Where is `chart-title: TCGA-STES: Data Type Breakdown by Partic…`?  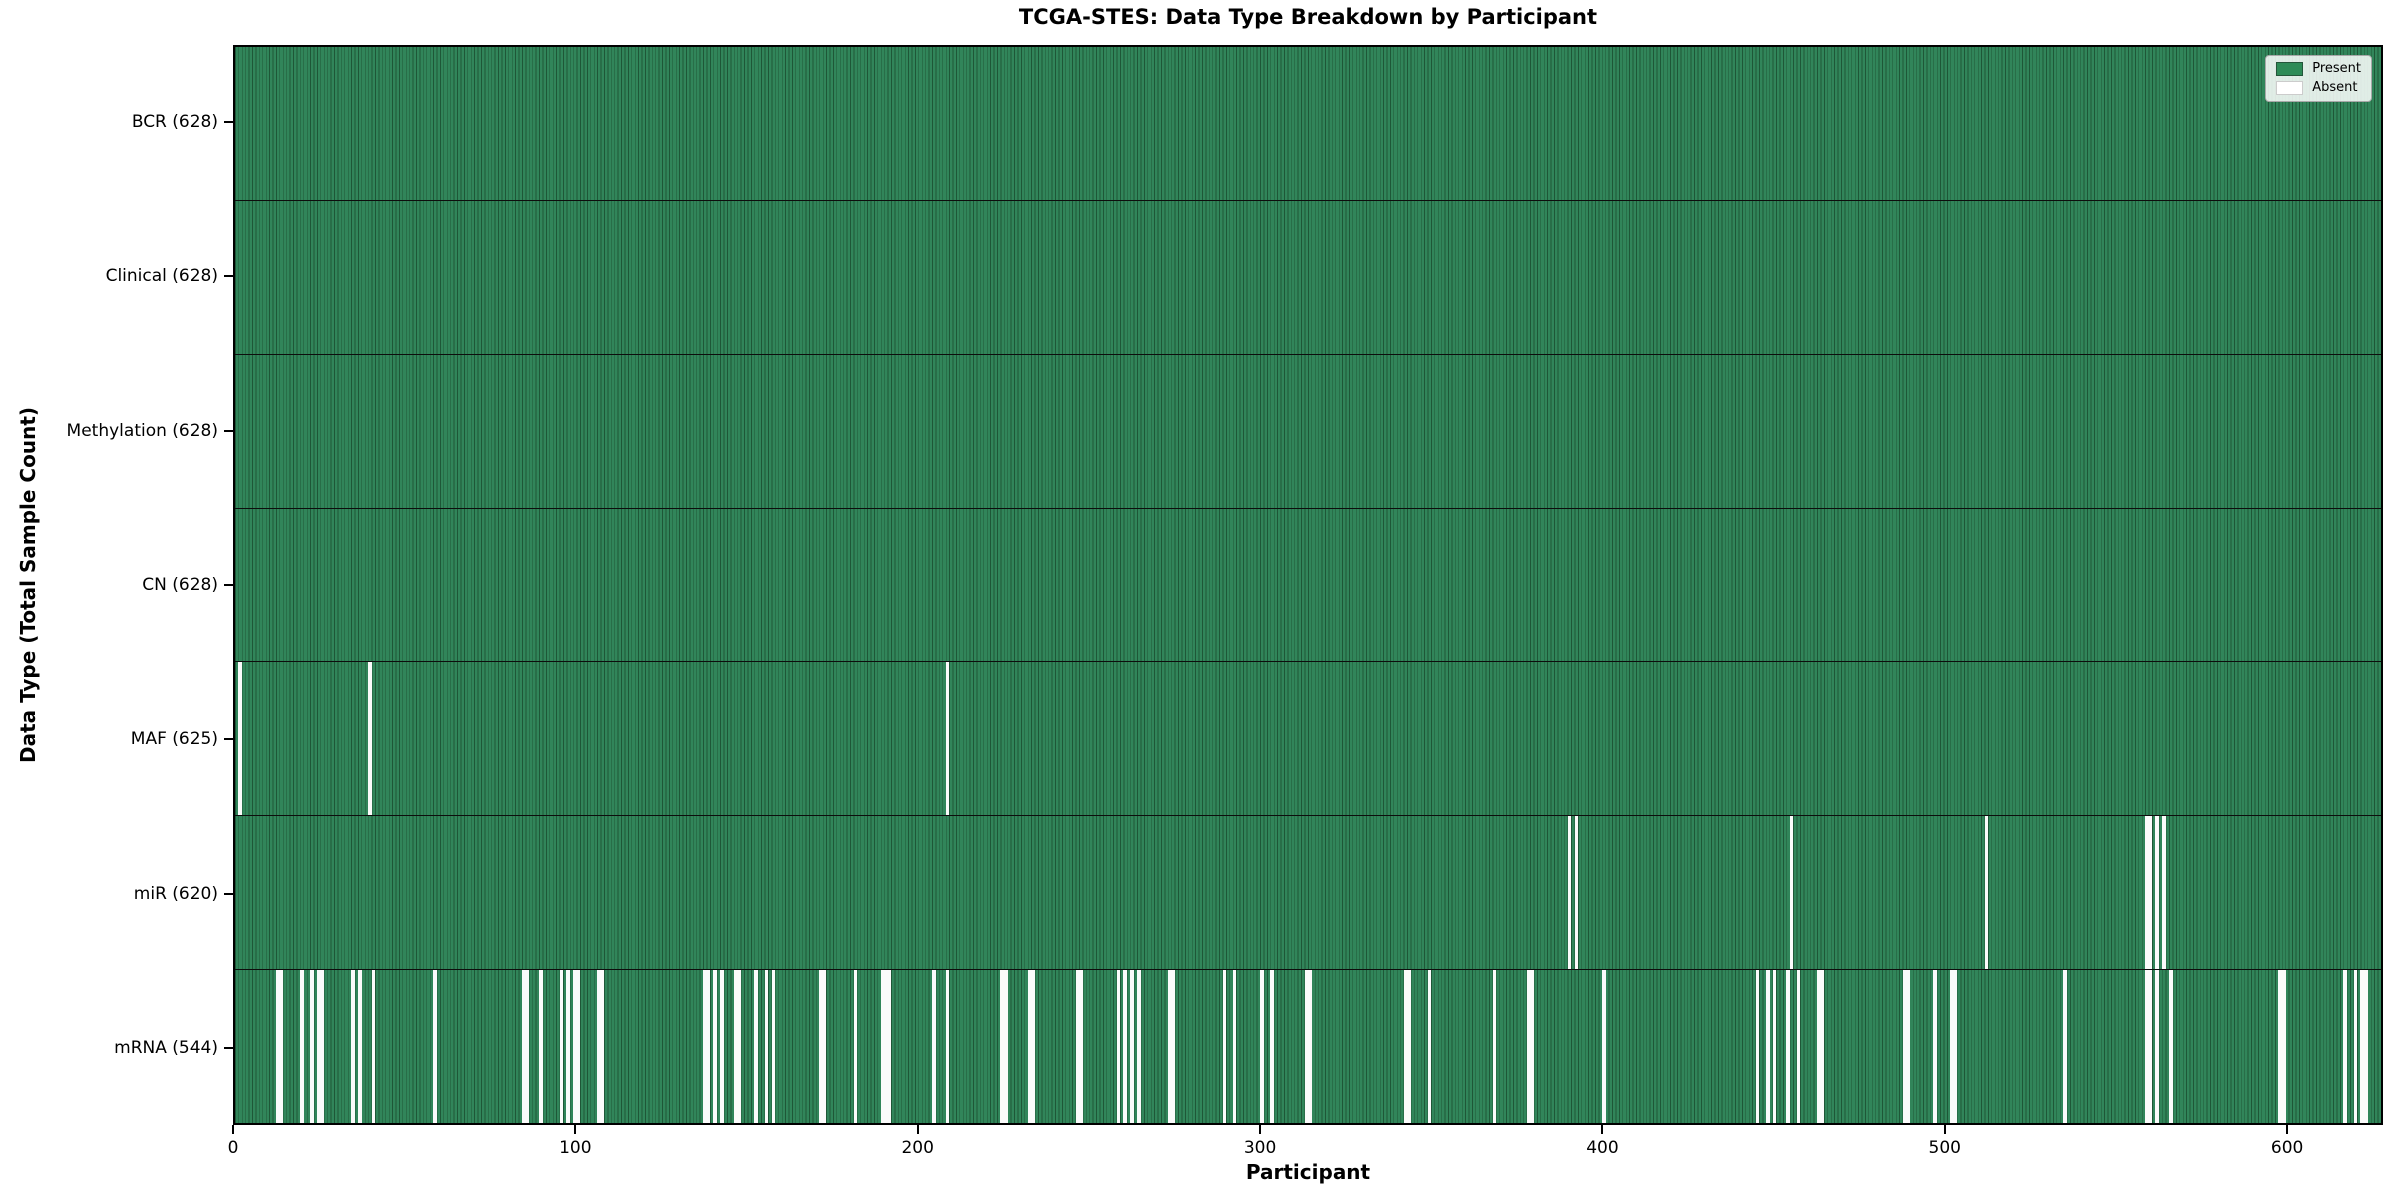
chart-title: TCGA-STES: Data Type Breakdown by Partic… is located at coordinates (1308, 17).